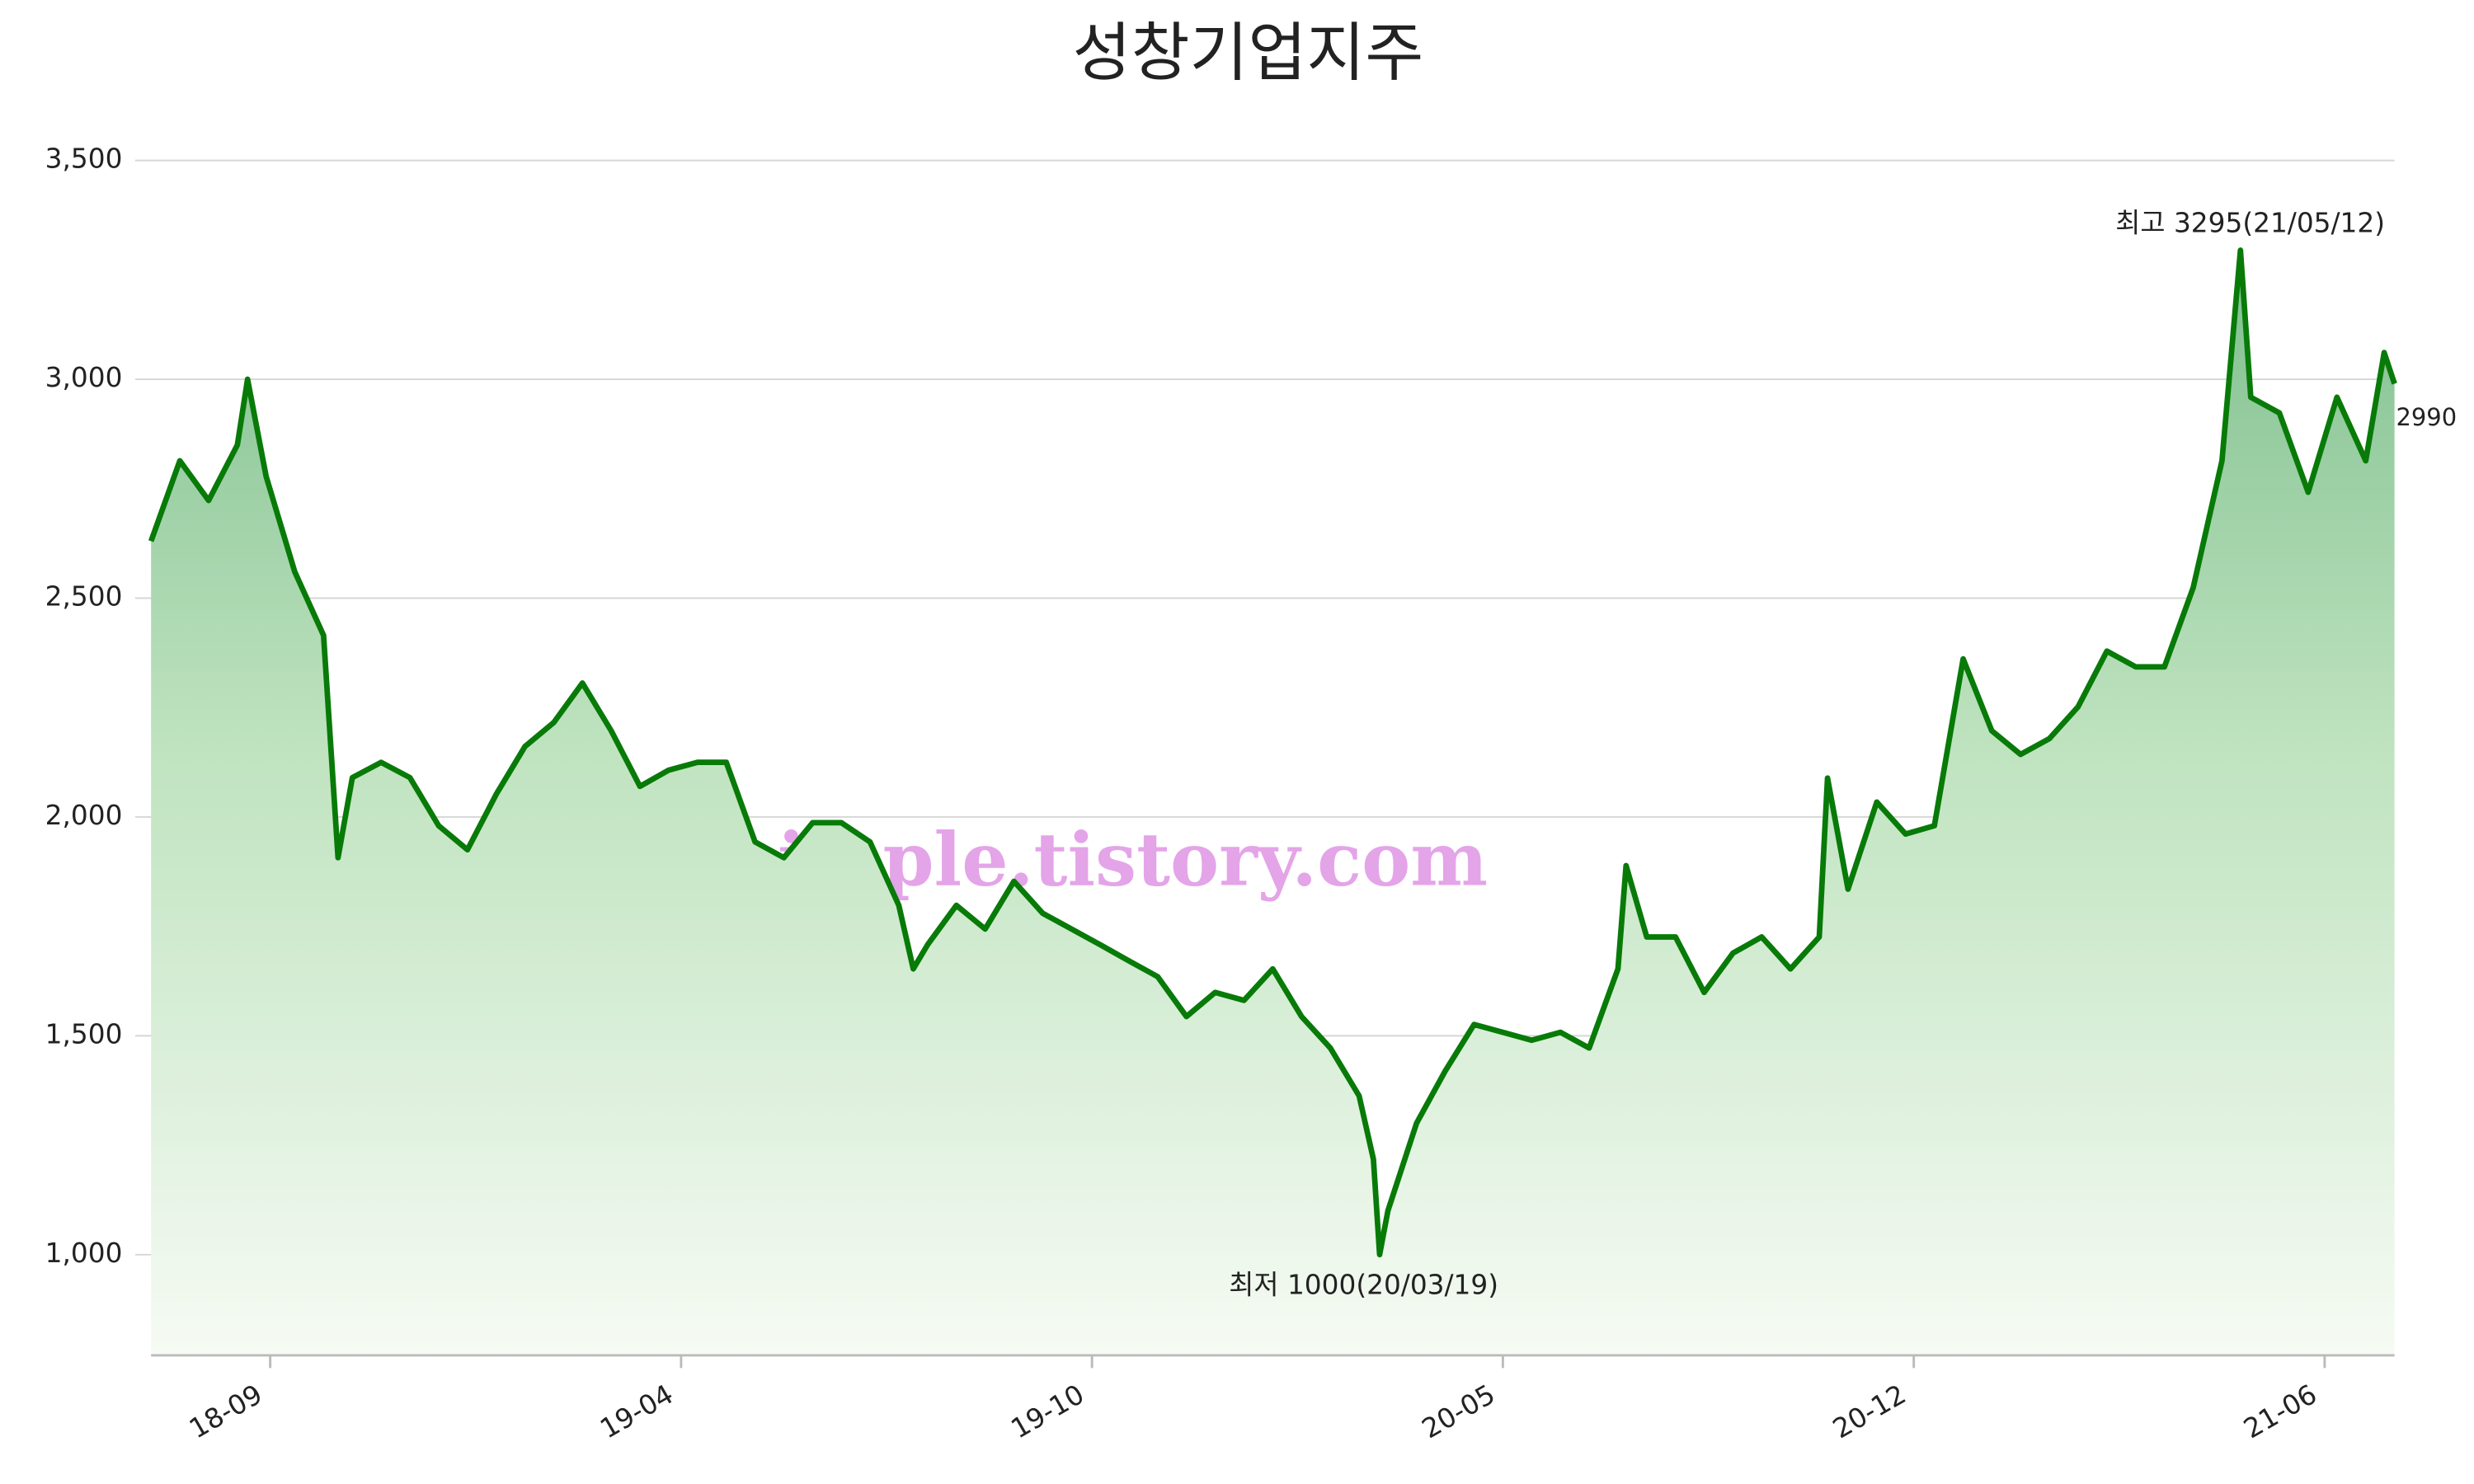  What do you see at coordinates (1458, 1411) in the screenshot?
I see `x-tick-label: 20-05` at bounding box center [1458, 1411].